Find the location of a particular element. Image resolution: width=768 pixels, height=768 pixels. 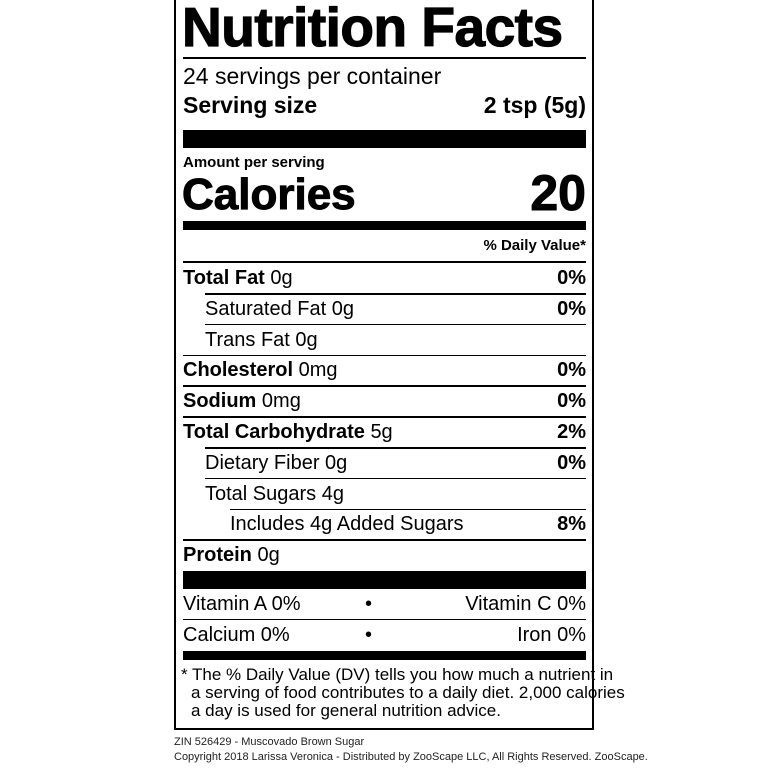

mineral-row: Calcium 0% • Iron 0% is located at coordinates (384, 635).